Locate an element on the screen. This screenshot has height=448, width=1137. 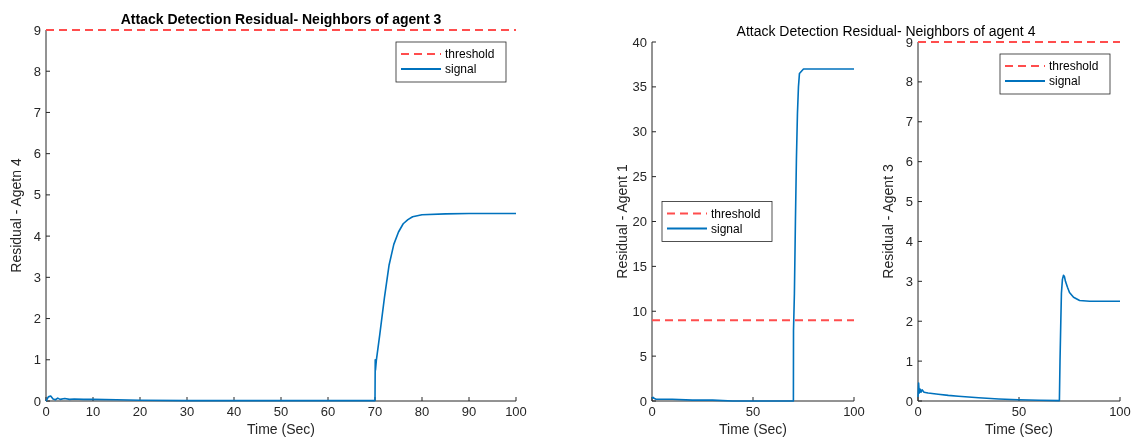
y-axis-title: Residual - Agetn 4 is located at coordinates (16, 215).